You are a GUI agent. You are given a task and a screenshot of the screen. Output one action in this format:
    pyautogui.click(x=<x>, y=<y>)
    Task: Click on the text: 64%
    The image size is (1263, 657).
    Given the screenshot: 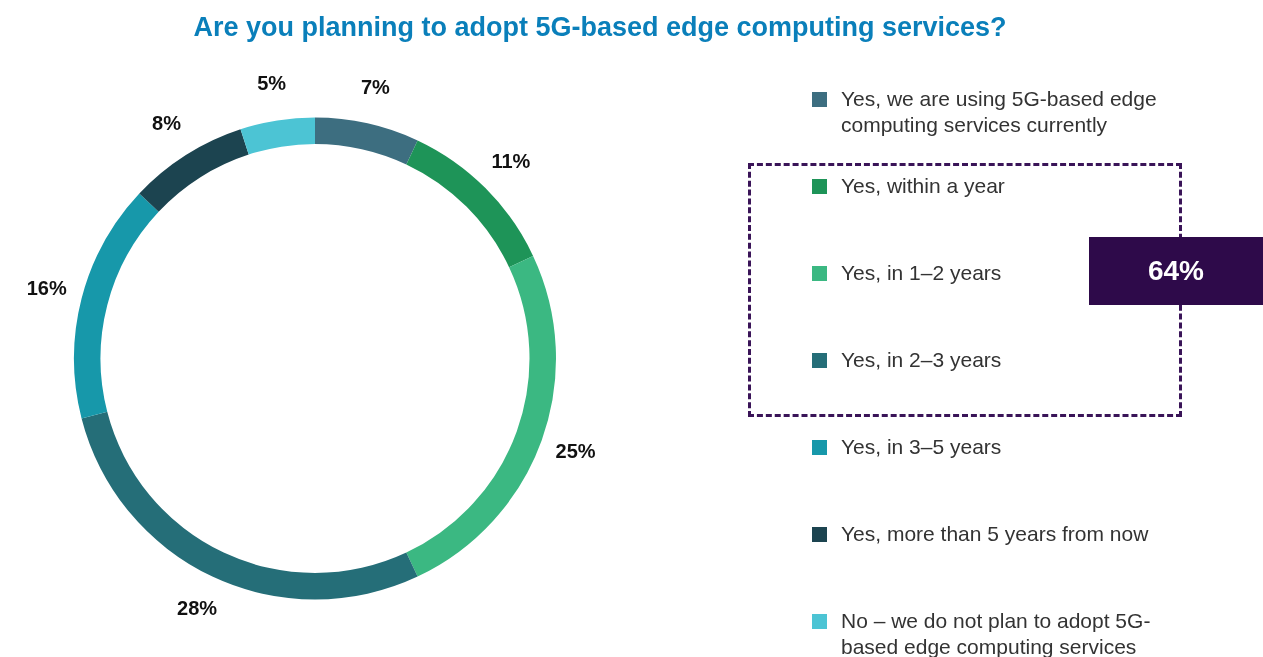 What is the action you would take?
    pyautogui.click(x=1176, y=271)
    